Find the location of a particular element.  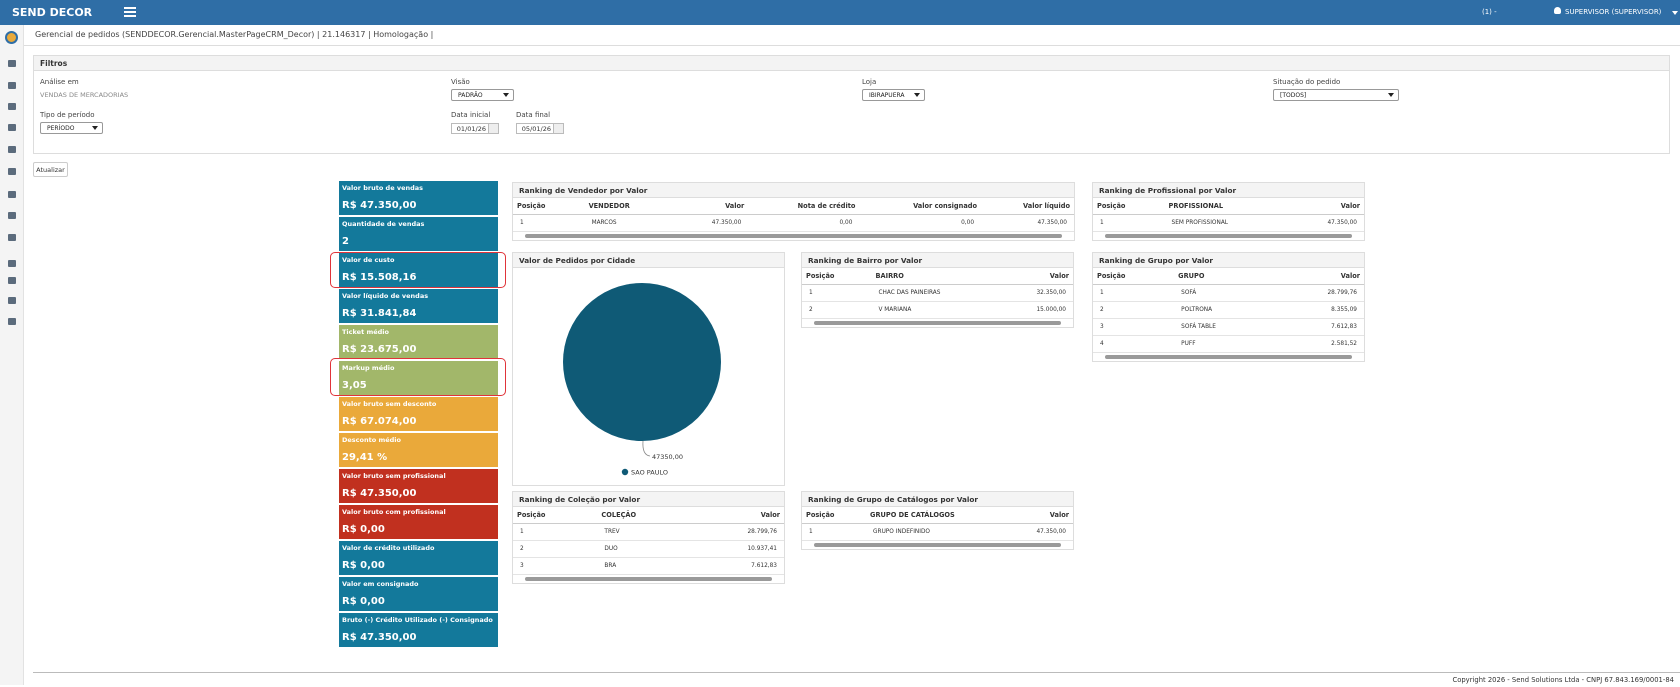

filter-label: Análise em is located at coordinates (59, 82).